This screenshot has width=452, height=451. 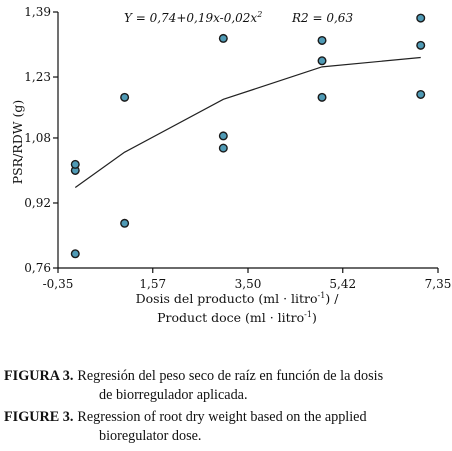 What do you see at coordinates (37, 77) in the screenshot?
I see `y-tick-label: 1,23` at bounding box center [37, 77].